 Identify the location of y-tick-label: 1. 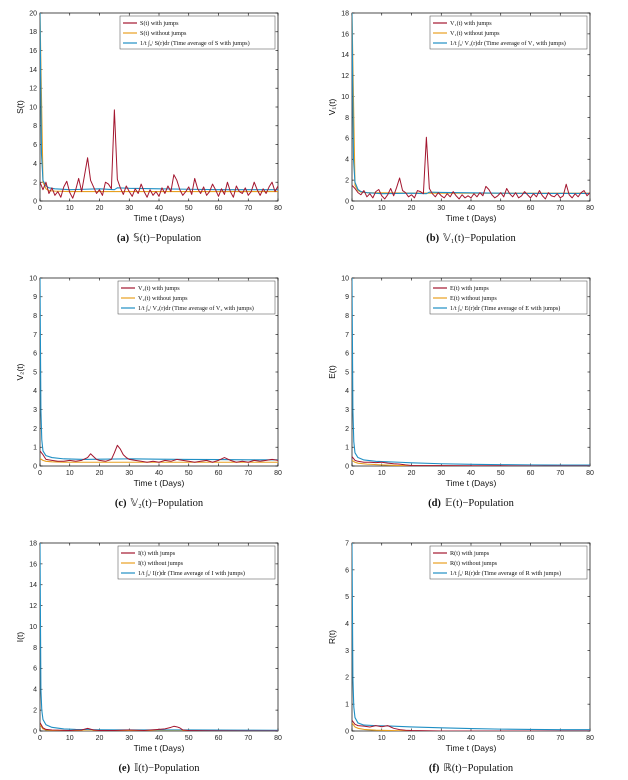
(35, 448).